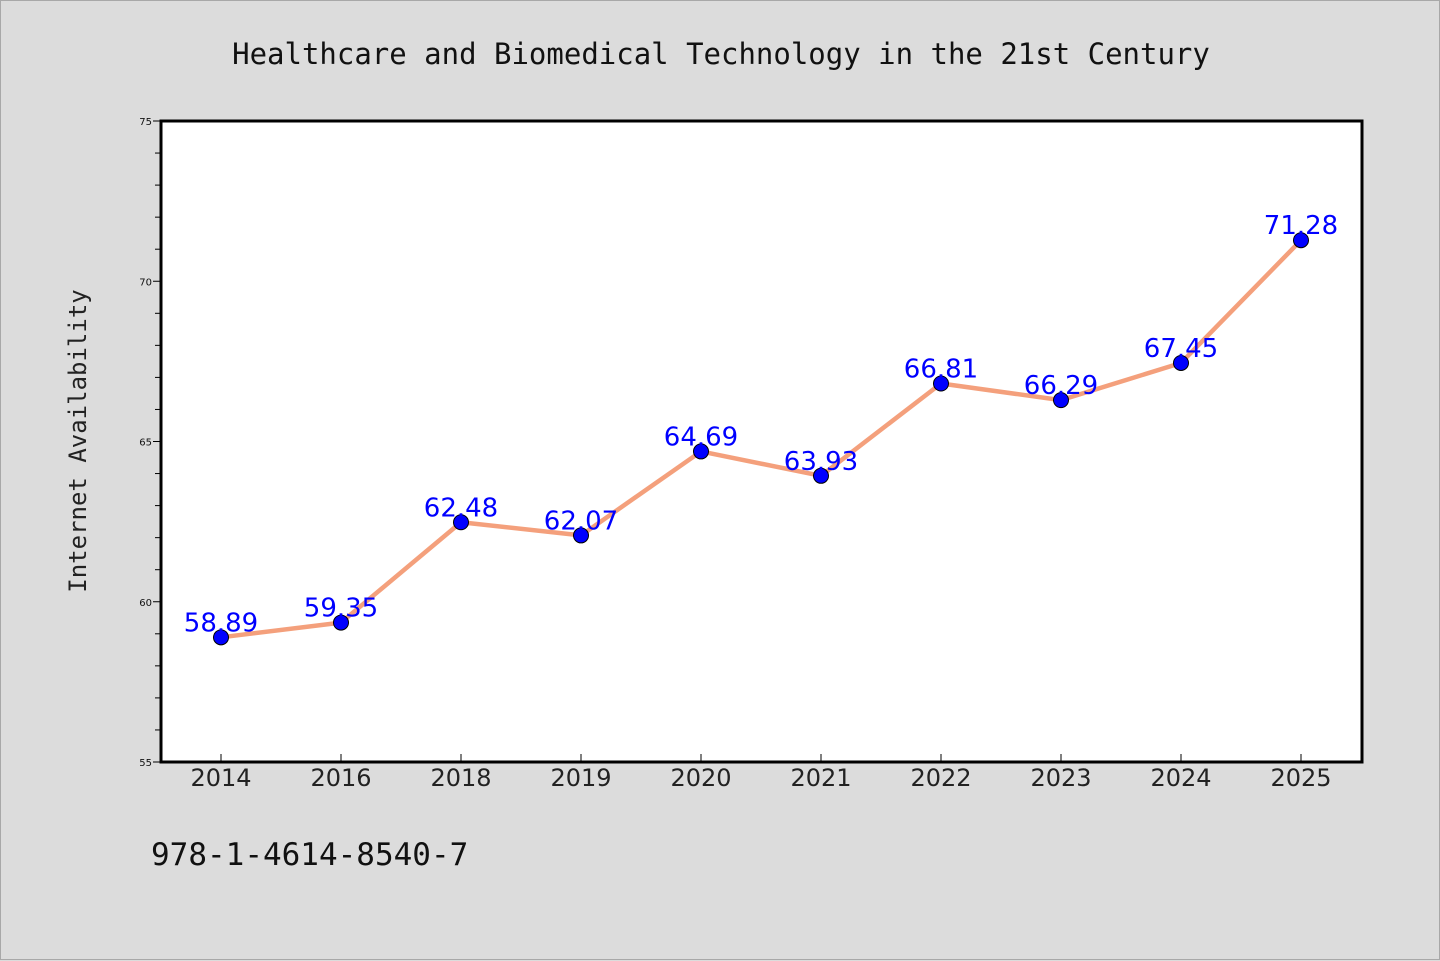  Describe the element at coordinates (309, 855) in the screenshot. I see `footer-code: 978-1-4614-8540-7` at that location.